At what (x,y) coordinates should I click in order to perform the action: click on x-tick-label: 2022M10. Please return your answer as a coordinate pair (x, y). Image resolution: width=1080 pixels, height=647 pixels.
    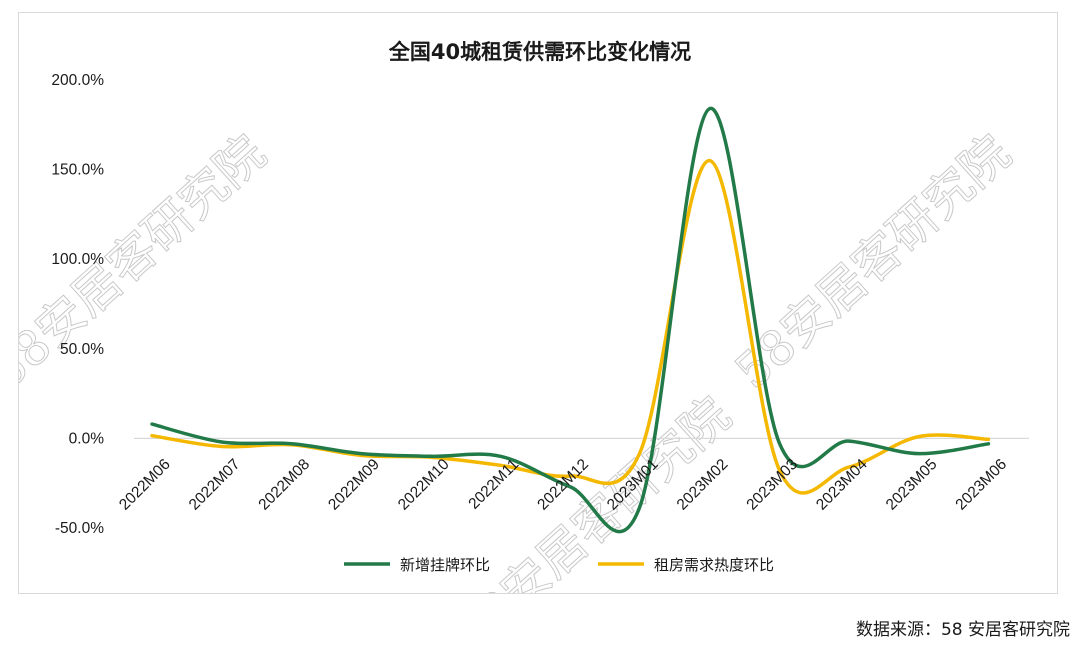
    Looking at the image, I should click on (424, 485).